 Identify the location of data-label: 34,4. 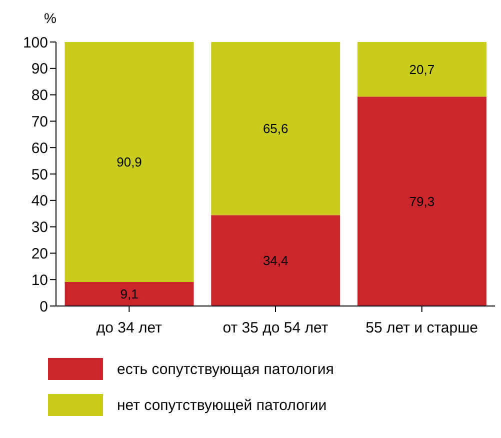
(275, 260).